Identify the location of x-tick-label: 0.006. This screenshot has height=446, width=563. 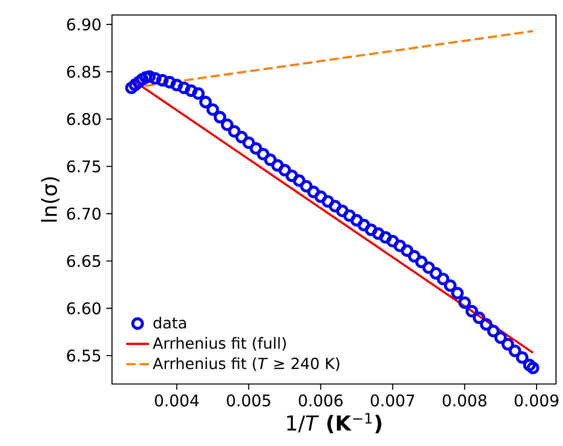
(320, 400).